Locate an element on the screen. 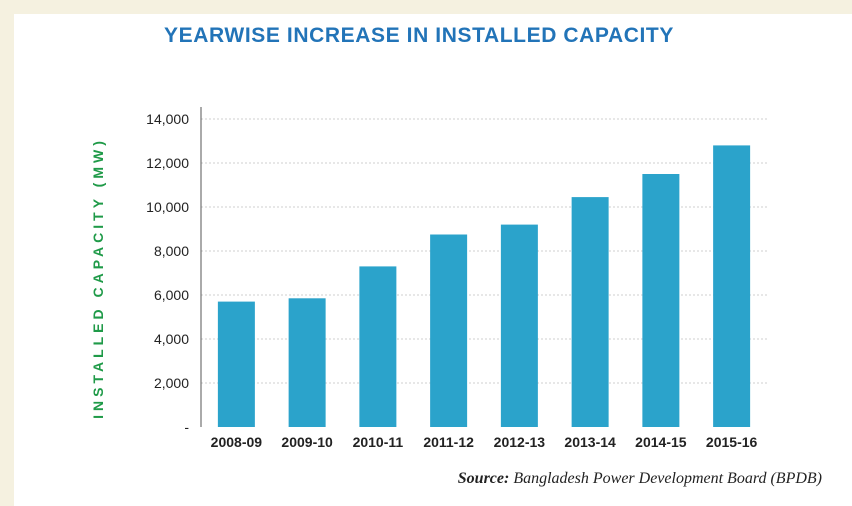  x-tick-label: 2008-09 is located at coordinates (237, 442).